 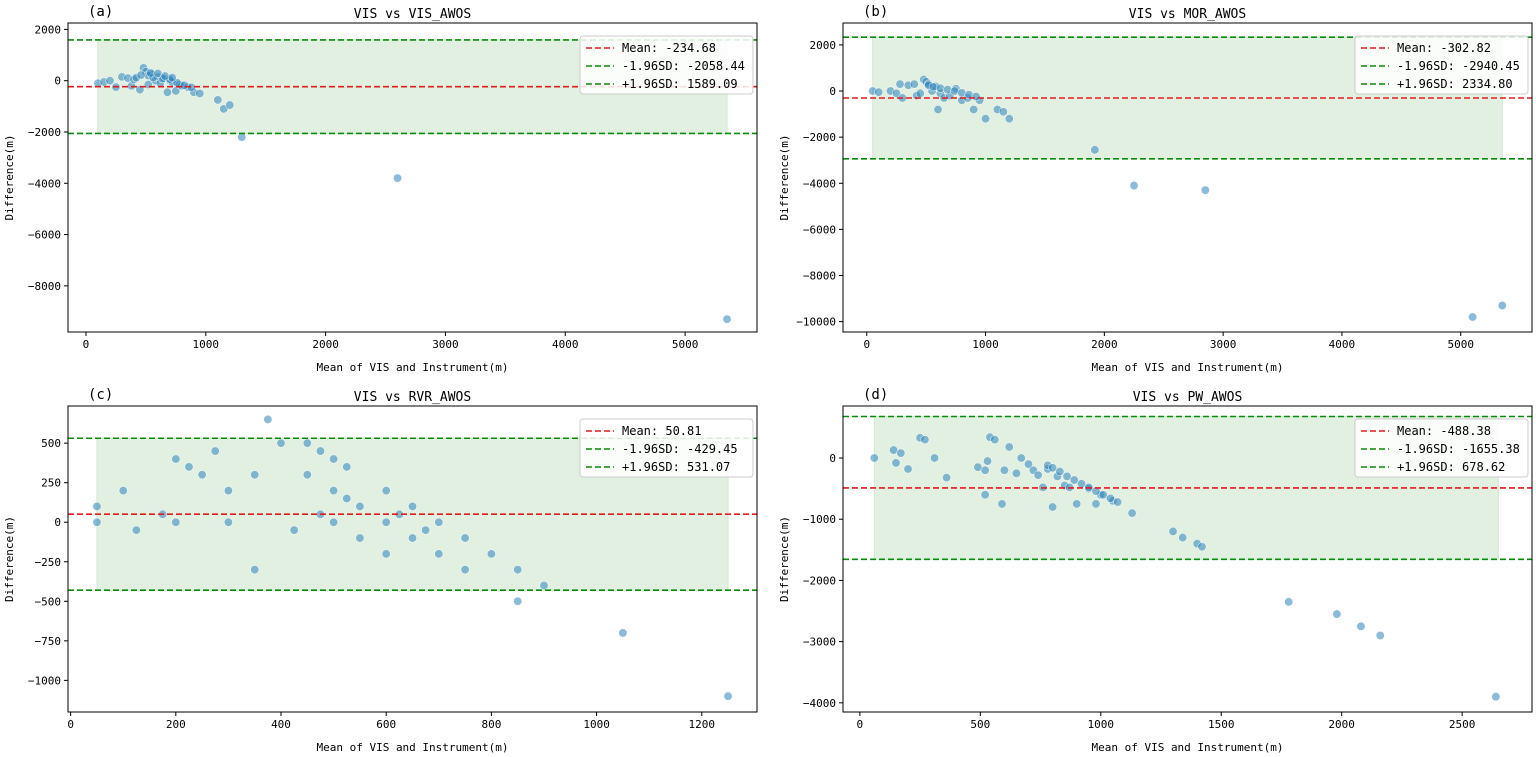 What do you see at coordinates (1444, 431) in the screenshot?
I see `legend-entry: Mean: -488.38` at bounding box center [1444, 431].